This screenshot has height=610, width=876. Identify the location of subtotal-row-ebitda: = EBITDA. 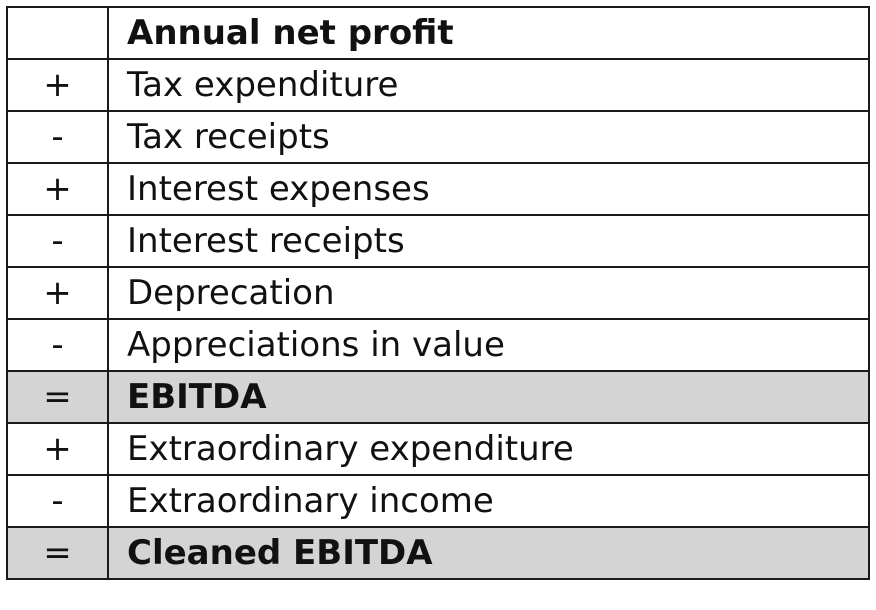
(438, 397).